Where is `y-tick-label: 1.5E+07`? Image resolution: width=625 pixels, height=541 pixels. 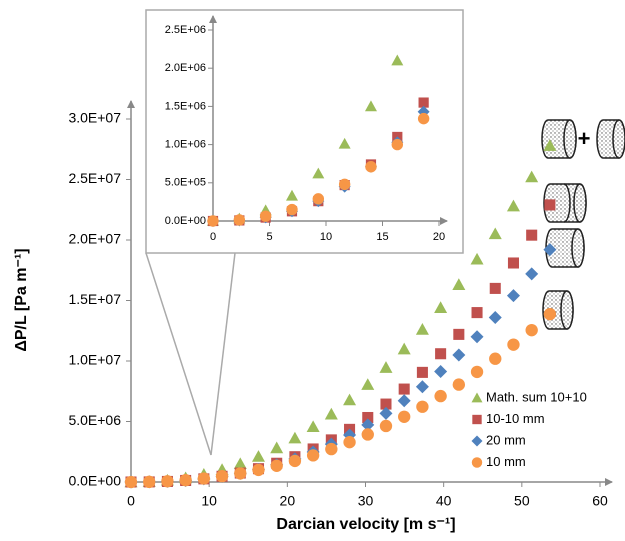 y-tick-label: 1.5E+07 is located at coordinates (94, 299).